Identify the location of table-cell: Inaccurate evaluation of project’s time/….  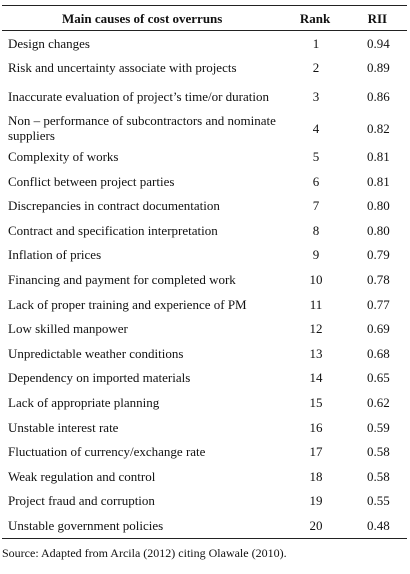
(138, 96).